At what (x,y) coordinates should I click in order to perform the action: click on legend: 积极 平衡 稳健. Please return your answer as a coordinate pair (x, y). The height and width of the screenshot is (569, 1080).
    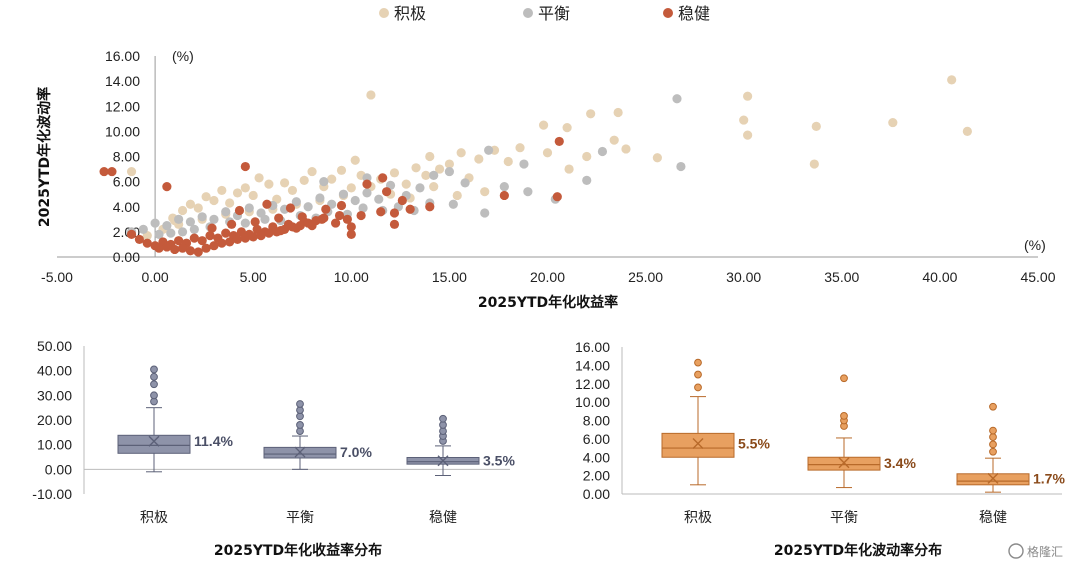
    Looking at the image, I should click on (544, 13).